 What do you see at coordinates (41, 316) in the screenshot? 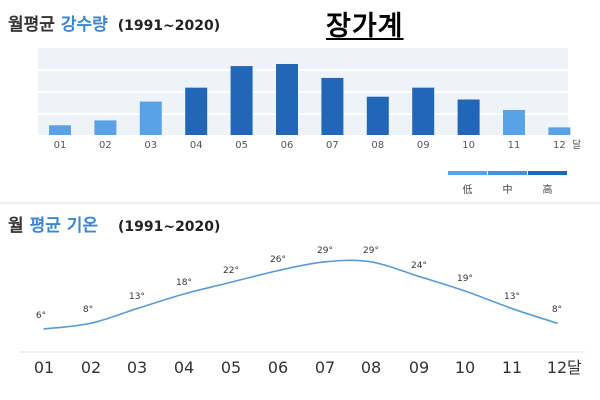
I see `data-label-01: 6°` at bounding box center [41, 316].